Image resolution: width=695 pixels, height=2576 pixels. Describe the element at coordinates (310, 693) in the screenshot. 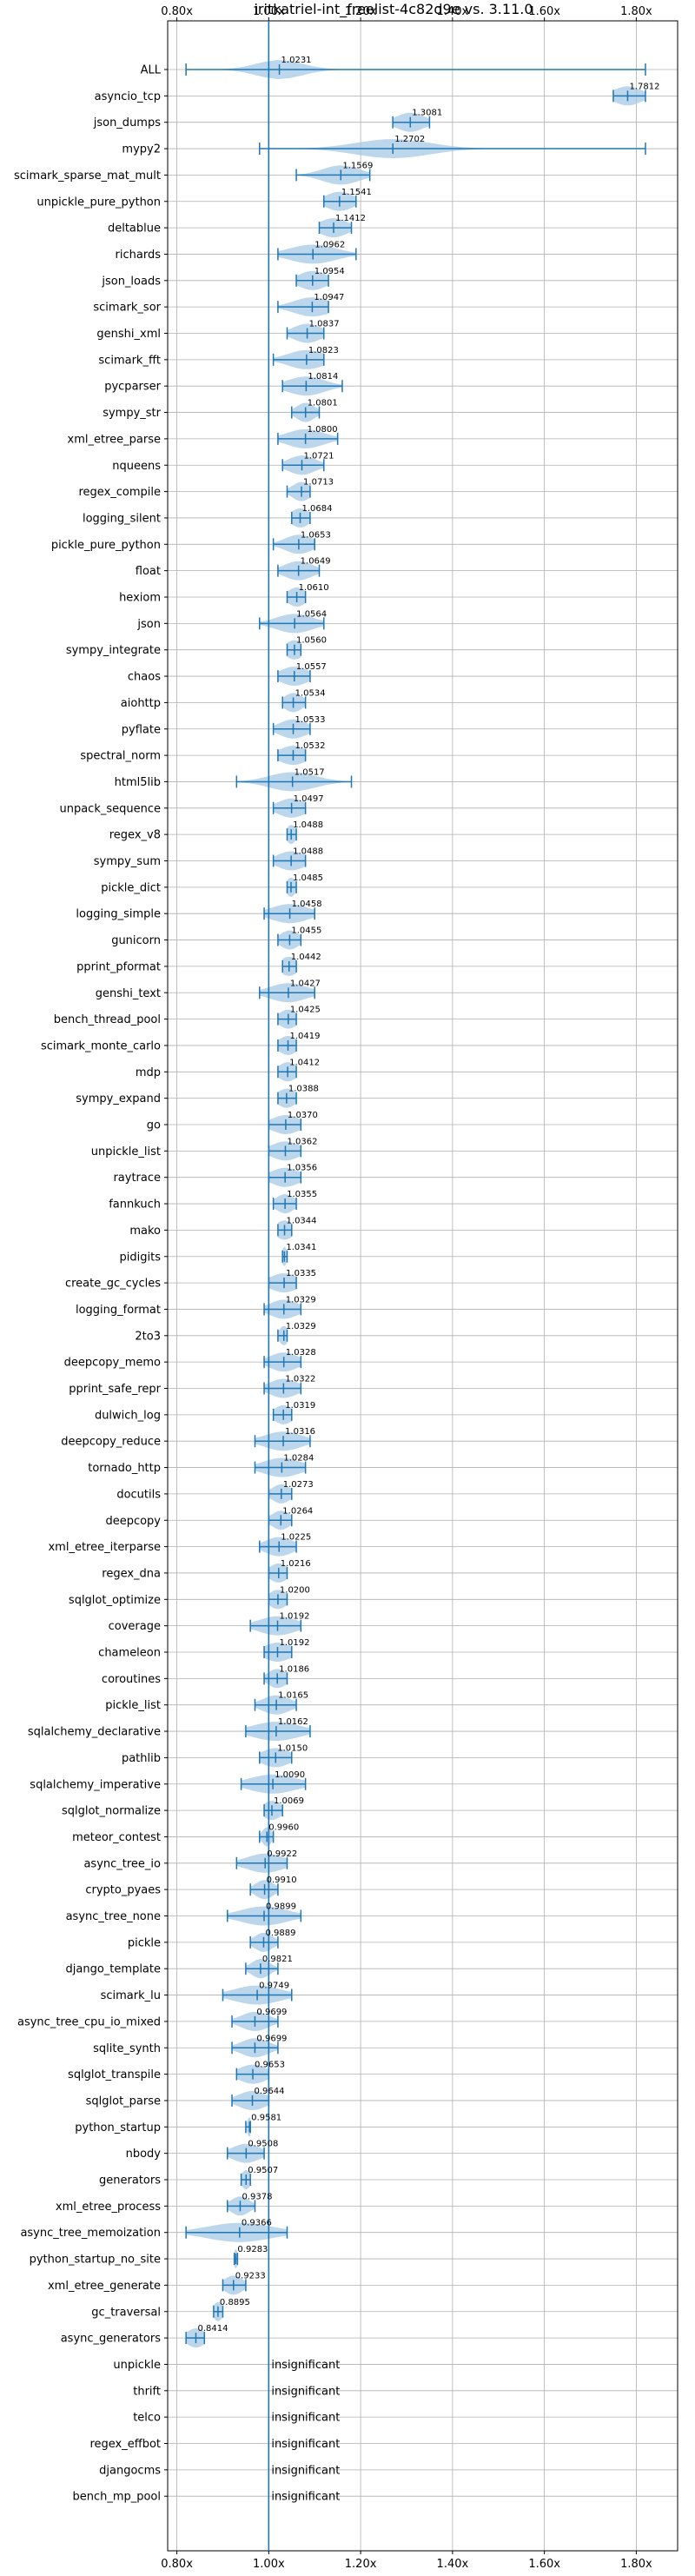

I see `median-value-label: 1.0534` at that location.